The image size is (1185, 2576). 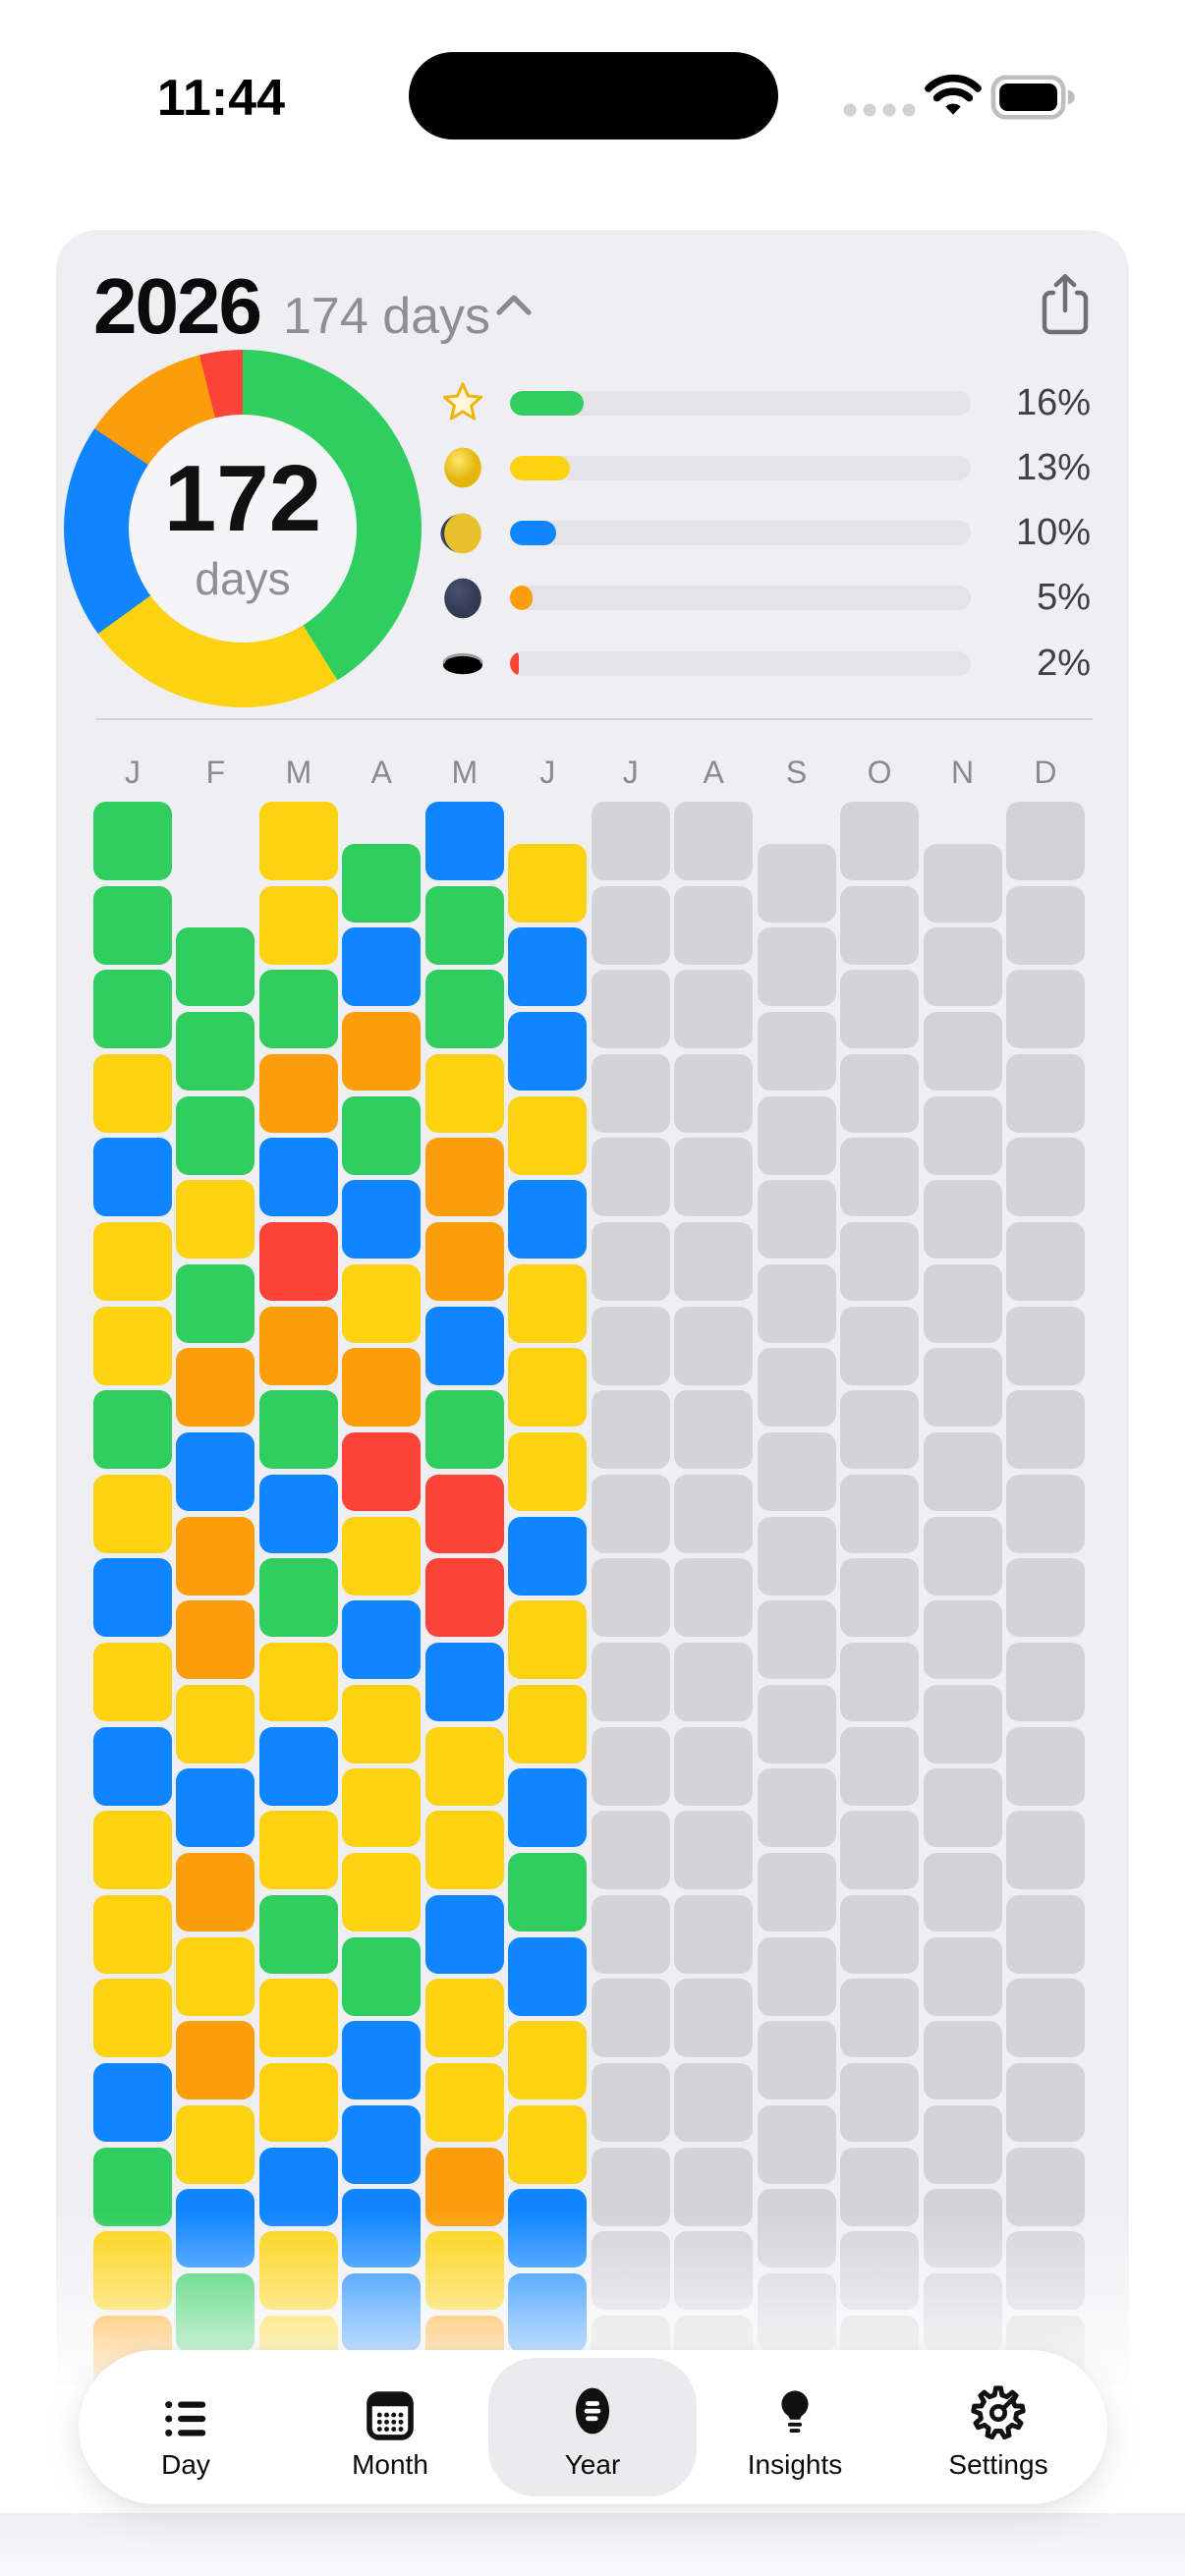 I want to click on tab-year: Year, so click(x=592, y=2427).